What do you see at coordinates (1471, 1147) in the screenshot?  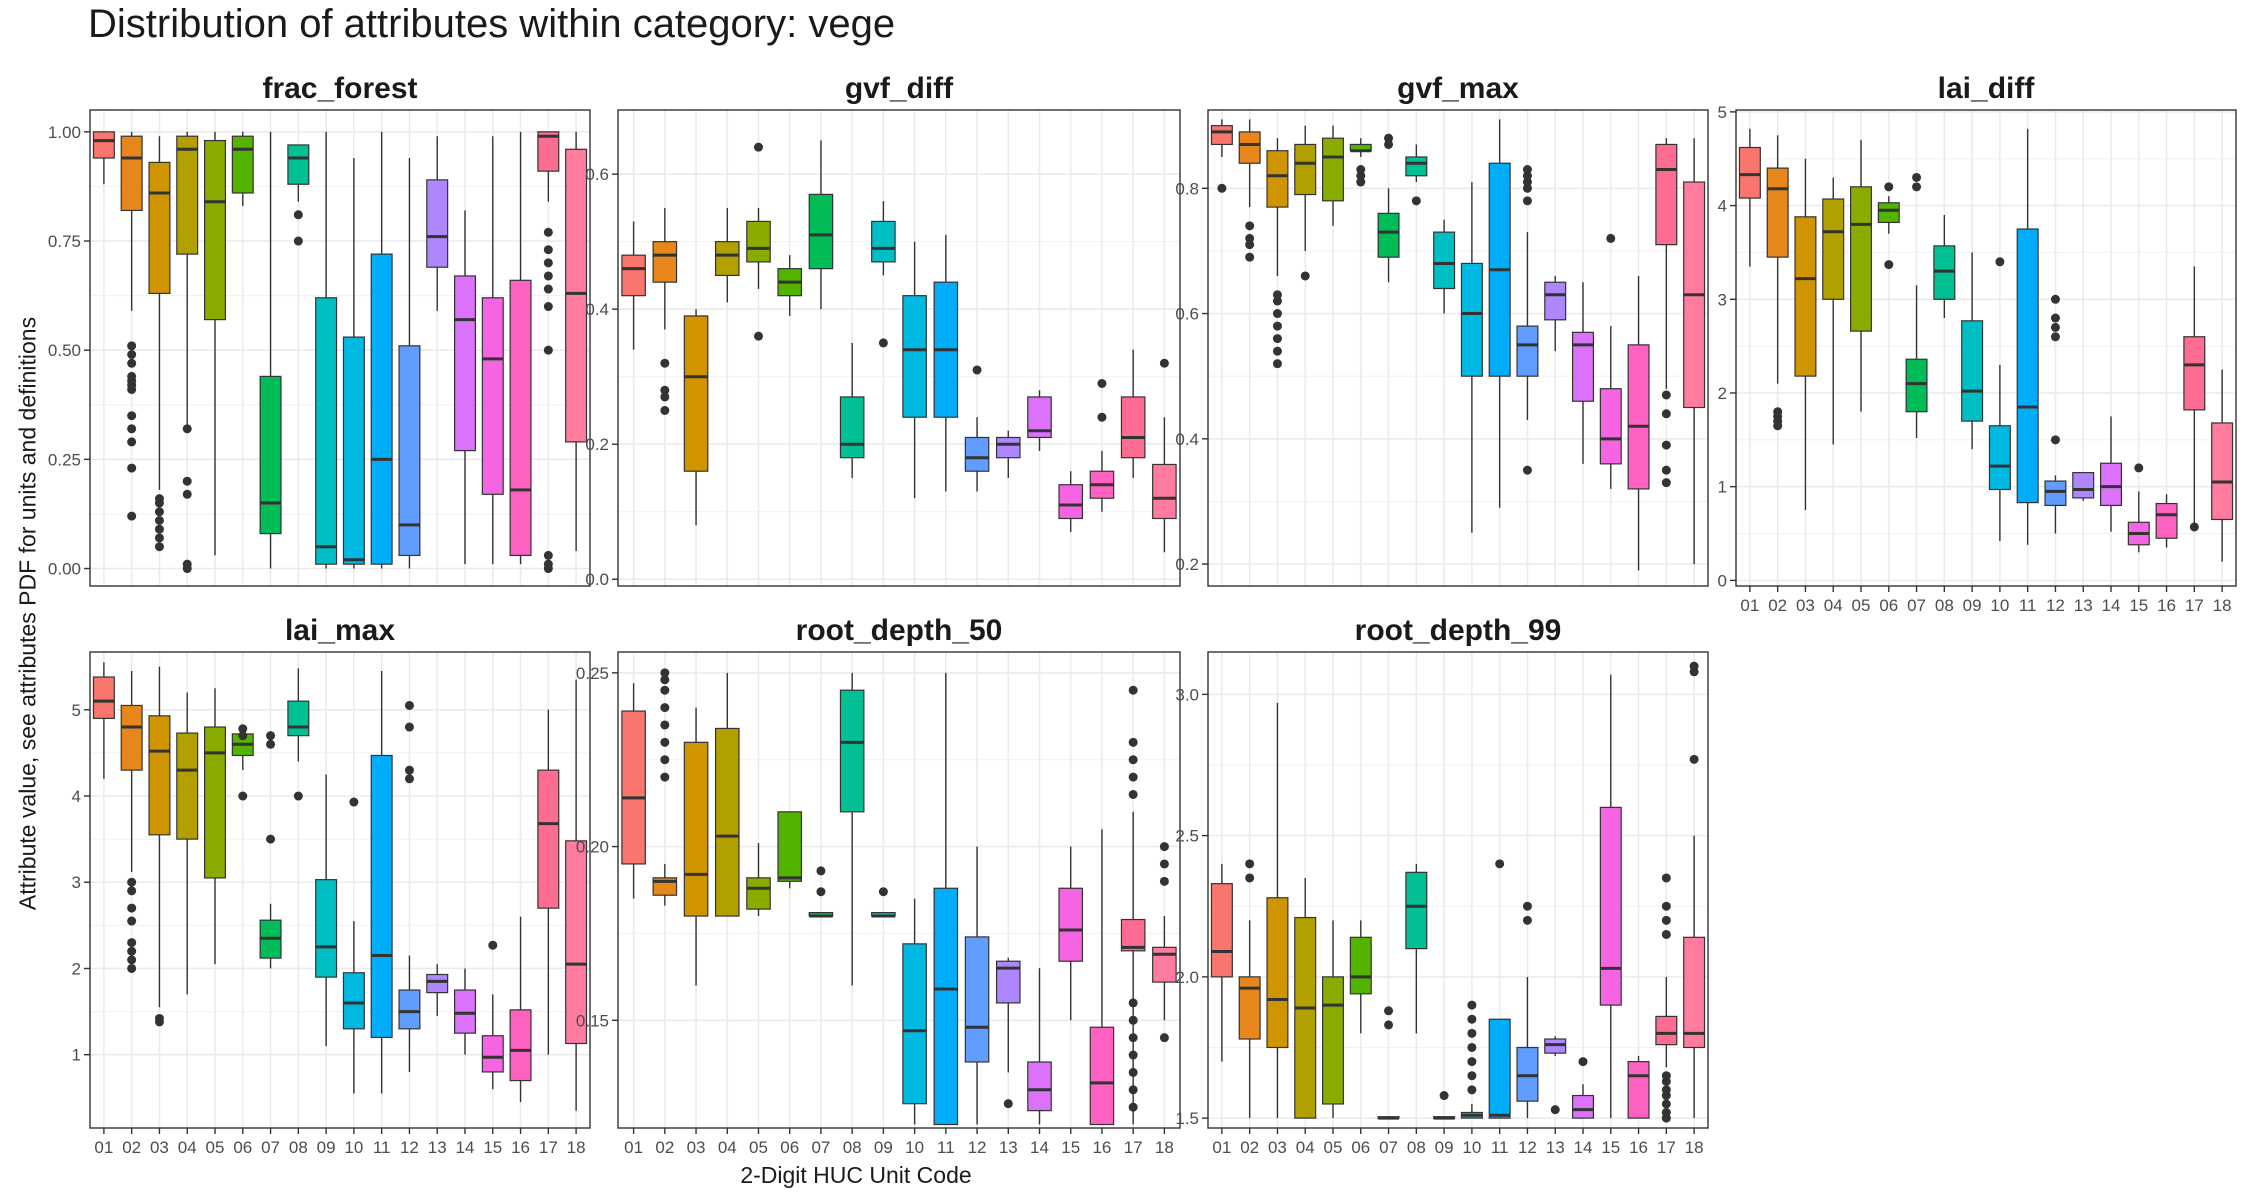 I see `x-tick-label: 10` at bounding box center [1471, 1147].